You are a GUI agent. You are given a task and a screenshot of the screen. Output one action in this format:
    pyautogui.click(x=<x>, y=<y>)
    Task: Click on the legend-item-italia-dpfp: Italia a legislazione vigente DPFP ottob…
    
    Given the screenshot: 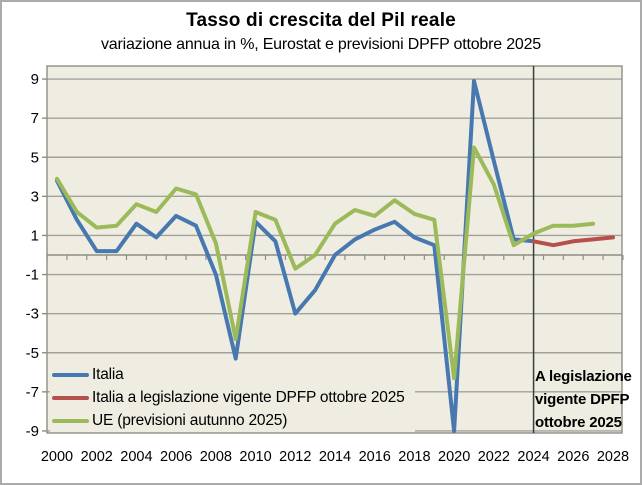 What is the action you would take?
    pyautogui.click(x=228, y=397)
    